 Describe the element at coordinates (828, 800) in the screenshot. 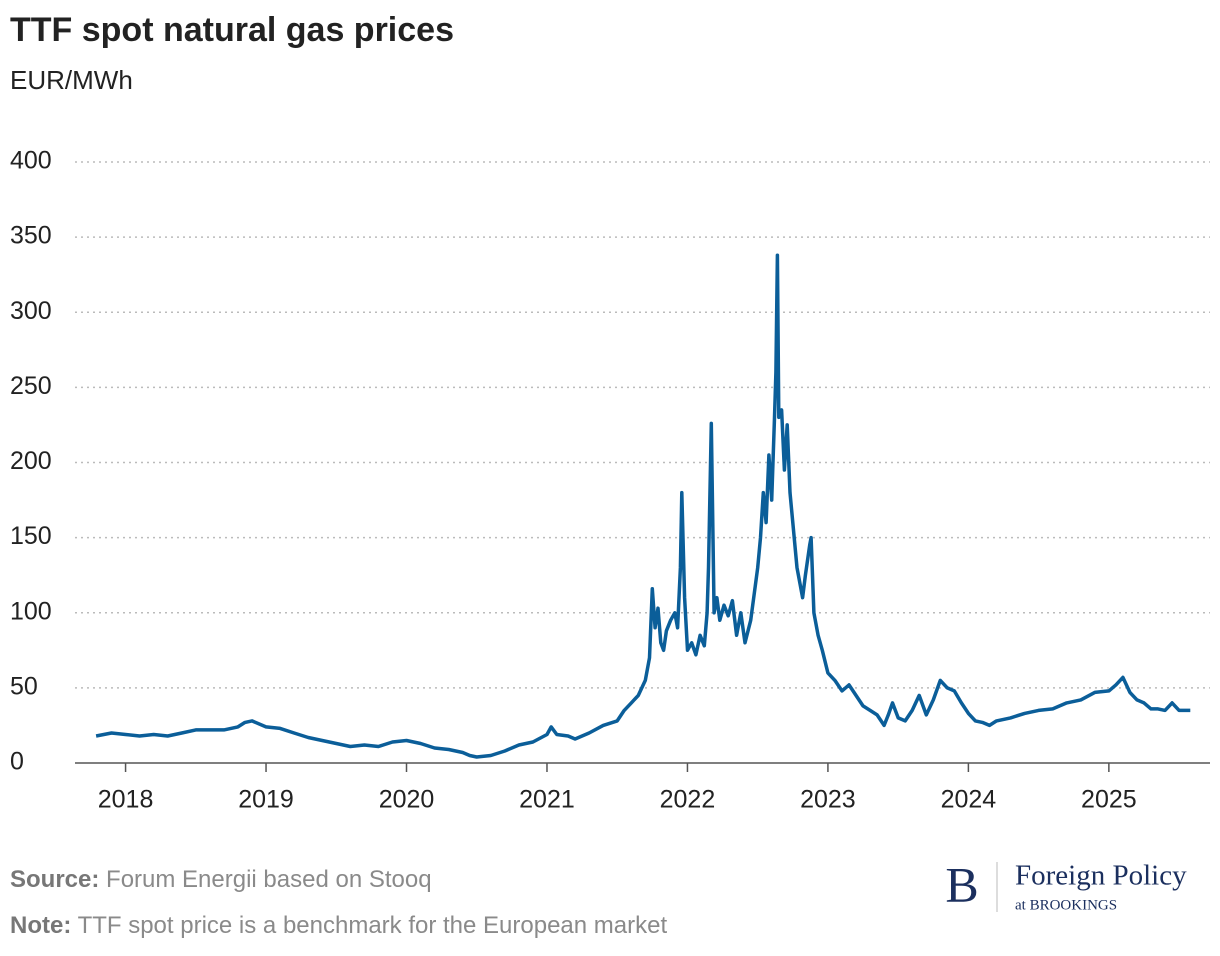

I see `x-tick-label: 2023` at that location.